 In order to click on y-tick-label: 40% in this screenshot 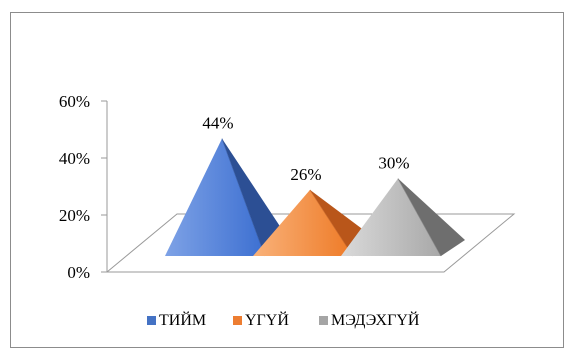, I will do `click(74, 158)`.